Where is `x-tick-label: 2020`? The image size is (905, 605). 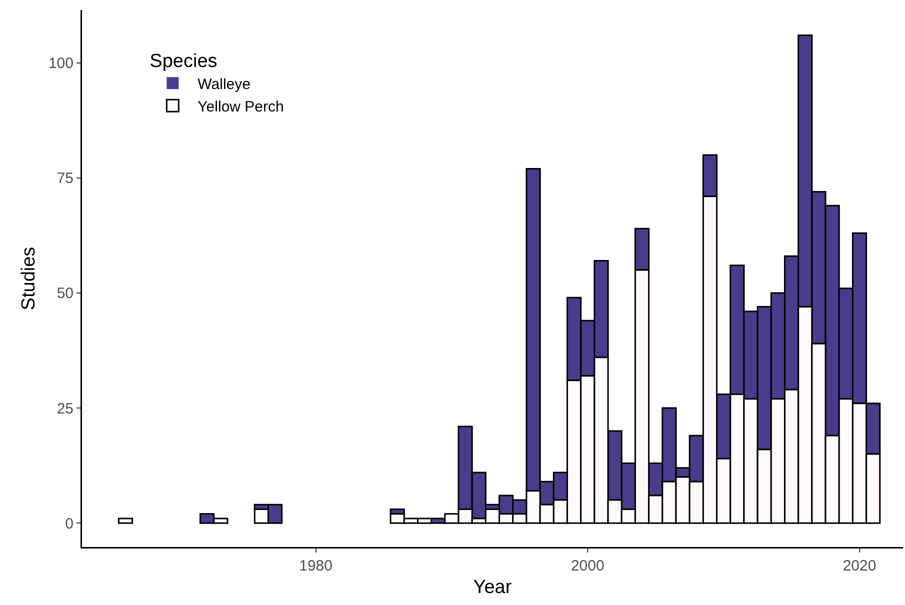 x-tick-label: 2020 is located at coordinates (859, 566).